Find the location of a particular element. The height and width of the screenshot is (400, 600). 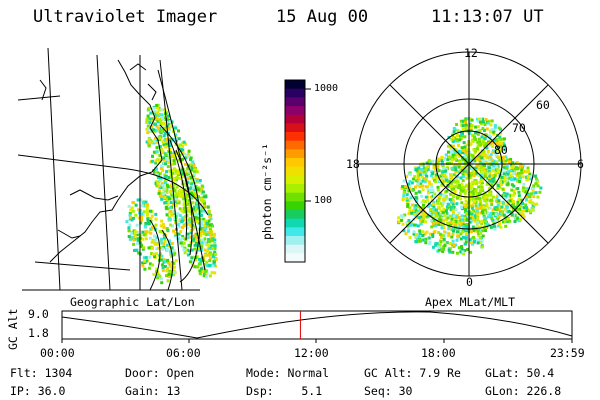

left-panel-label: Geographic Lat/Lon is located at coordinates (132, 302).